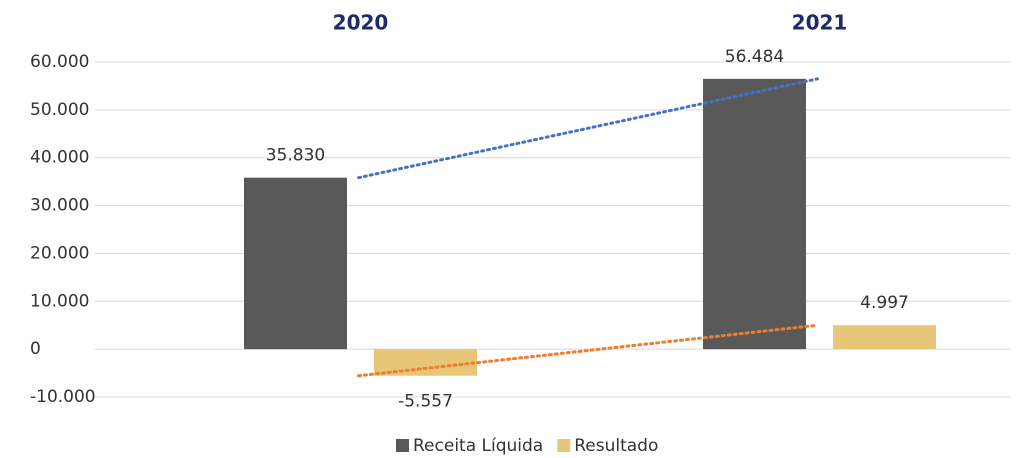  Describe the element at coordinates (59, 253) in the screenshot. I see `y-tick-label: 20.000` at that location.